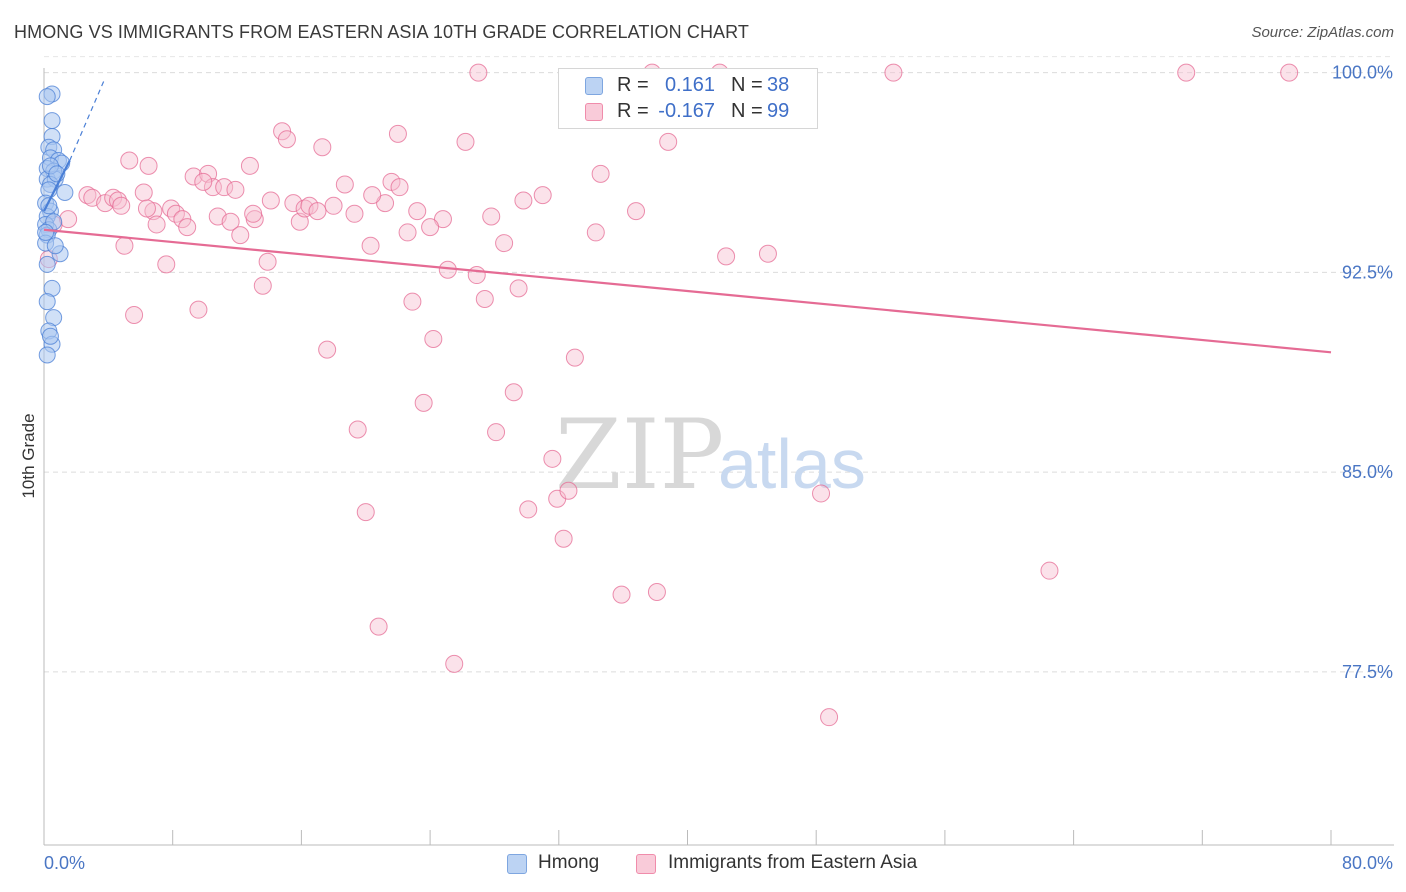 The height and width of the screenshot is (892, 1406). I want to click on series-hmong-points, so click(55, 224).